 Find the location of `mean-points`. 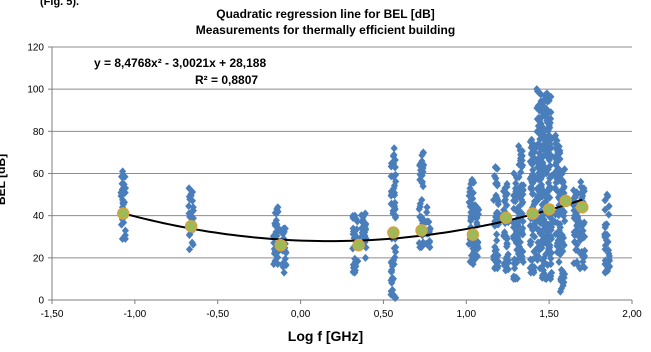

mean-points is located at coordinates (353, 223).